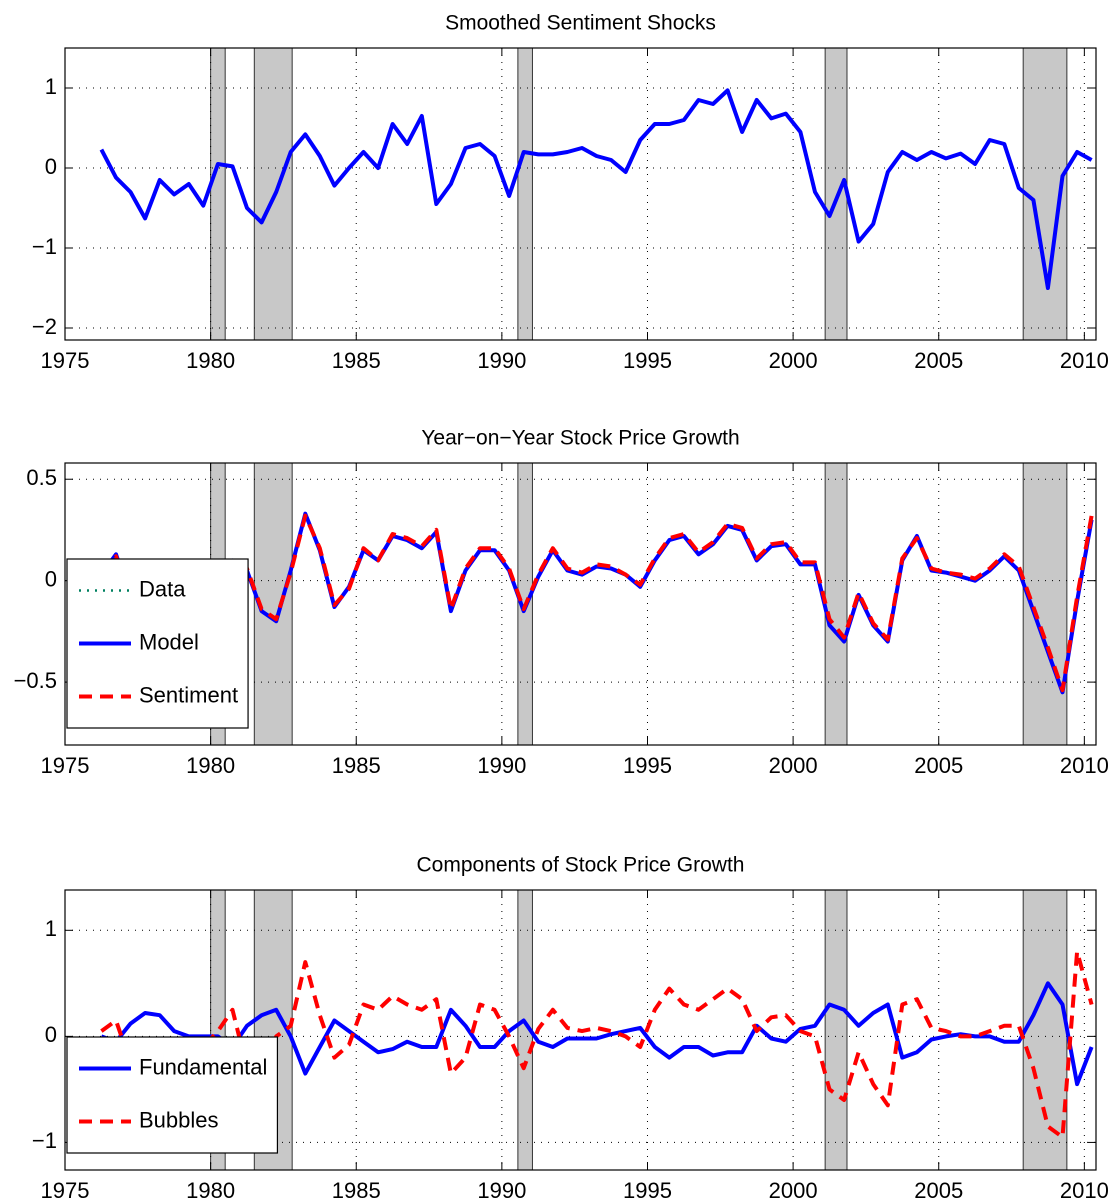 The image size is (1120, 1199). I want to click on chart-title: Year−on−Year Stock Price Growth, so click(580, 438).